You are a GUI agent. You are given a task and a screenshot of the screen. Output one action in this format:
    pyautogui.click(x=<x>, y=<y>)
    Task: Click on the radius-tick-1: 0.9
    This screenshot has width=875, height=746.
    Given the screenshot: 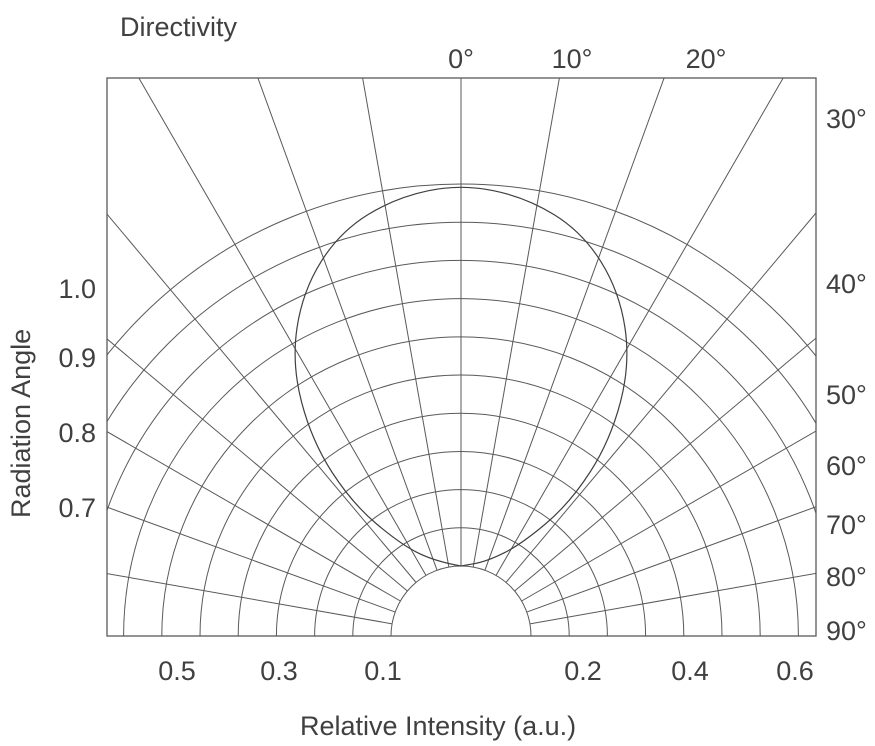 What is the action you would take?
    pyautogui.click(x=77, y=358)
    